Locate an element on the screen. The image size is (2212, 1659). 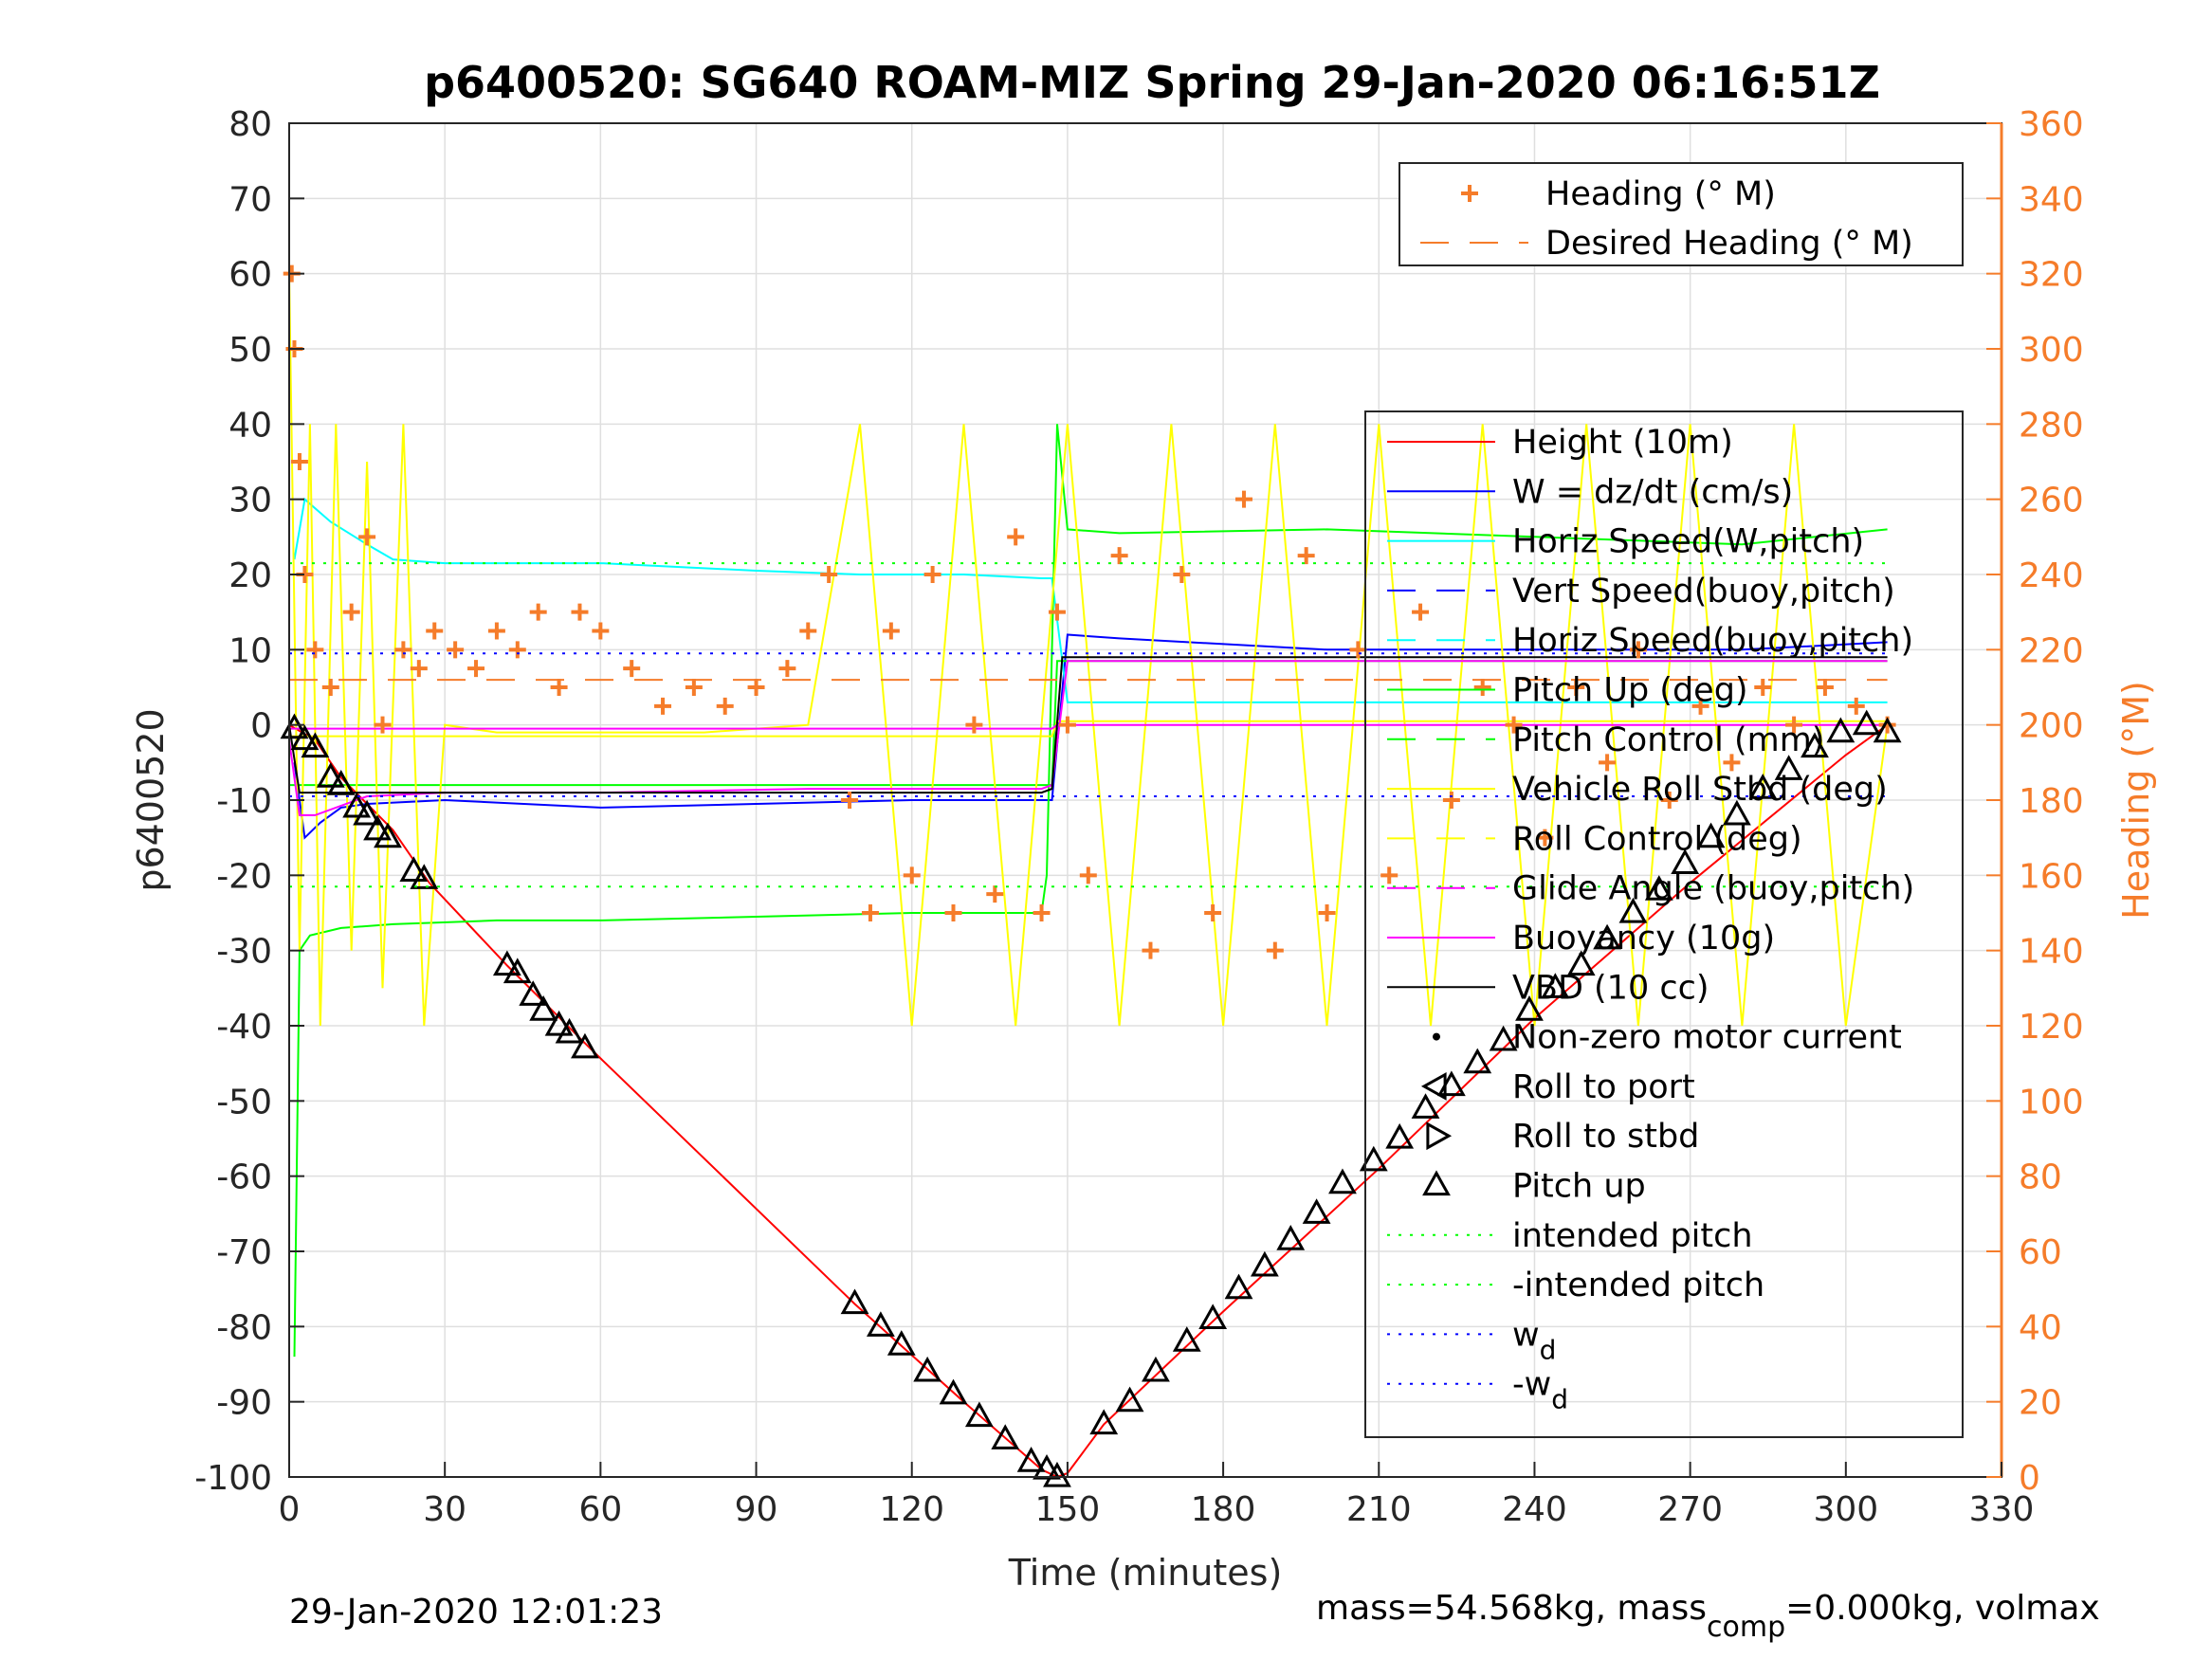
series-vbd-10-cc is located at coordinates (1088, 725).